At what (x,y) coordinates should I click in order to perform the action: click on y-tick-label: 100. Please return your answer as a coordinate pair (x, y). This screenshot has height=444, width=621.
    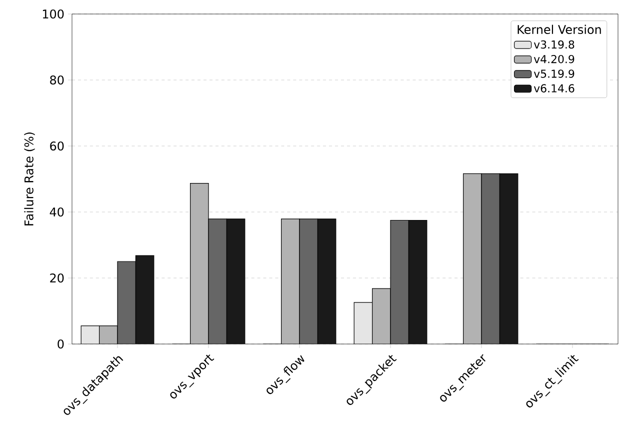
    Looking at the image, I should click on (53, 14).